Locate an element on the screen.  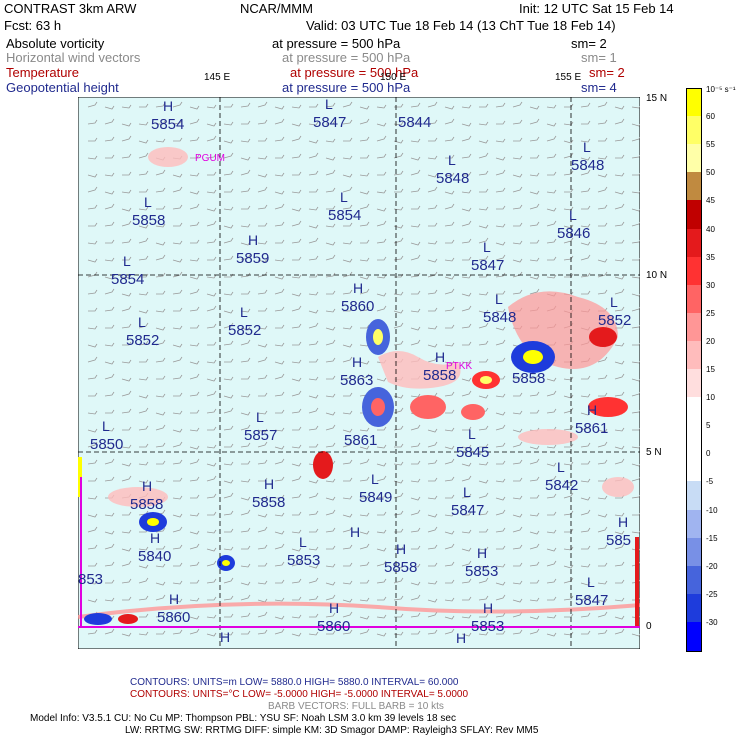
center-value: 5852 is located at coordinates (244, 330).